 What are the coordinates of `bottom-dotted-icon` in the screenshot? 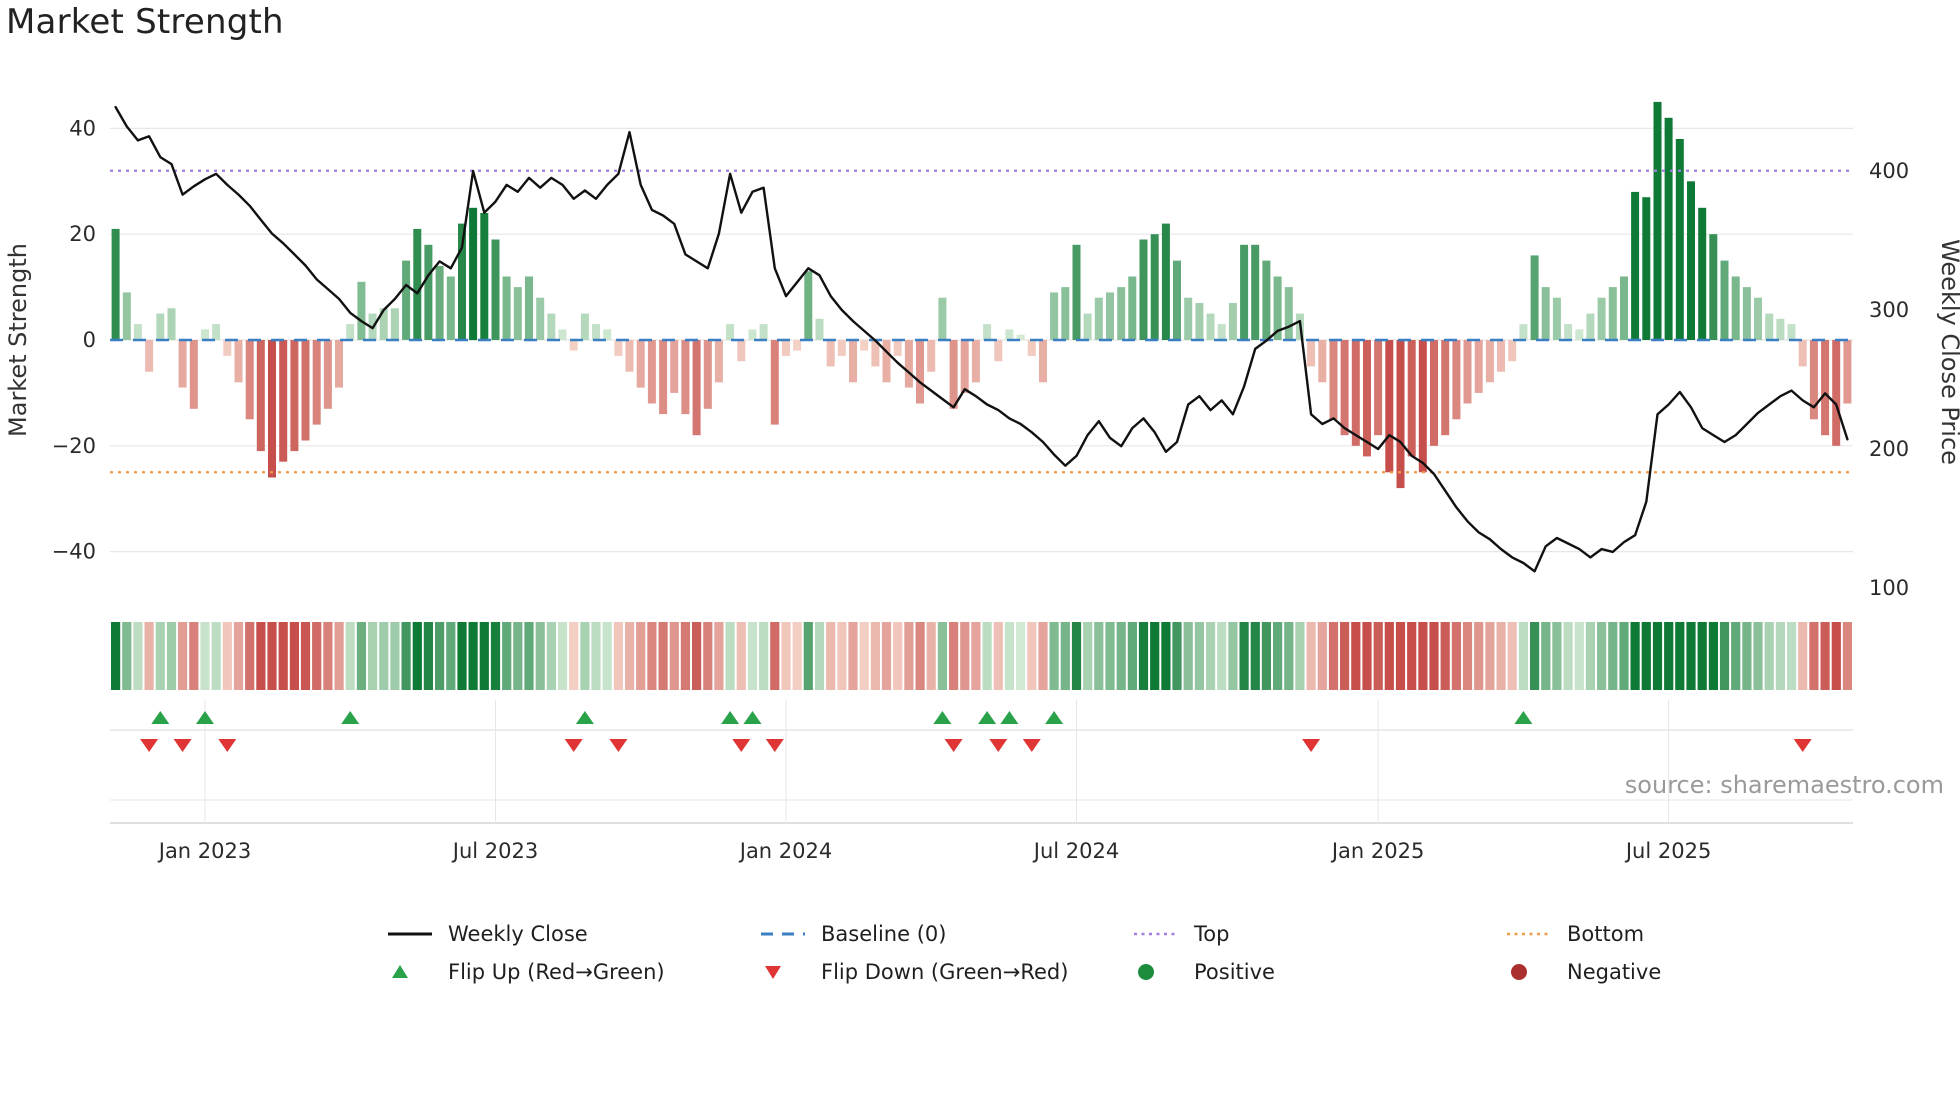 It's located at (1529, 934).